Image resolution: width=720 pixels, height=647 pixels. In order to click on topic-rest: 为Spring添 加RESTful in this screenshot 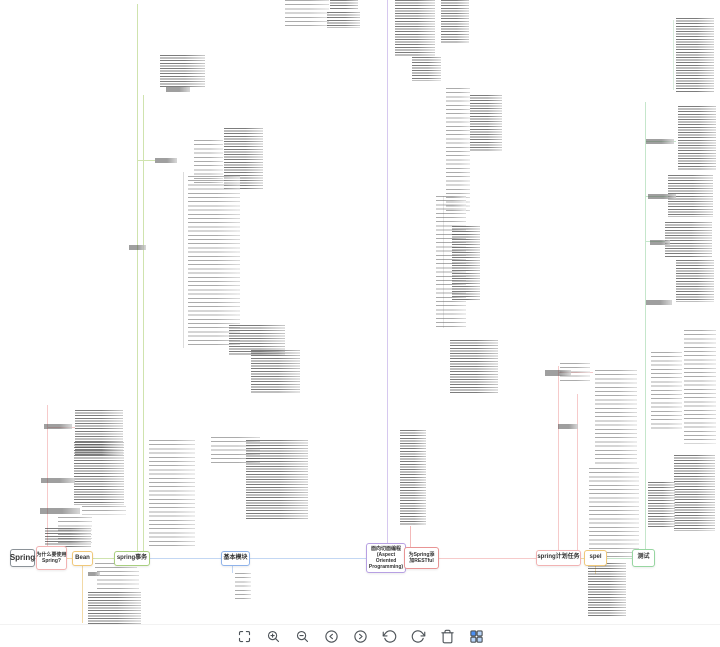, I will do `click(421, 558)`.